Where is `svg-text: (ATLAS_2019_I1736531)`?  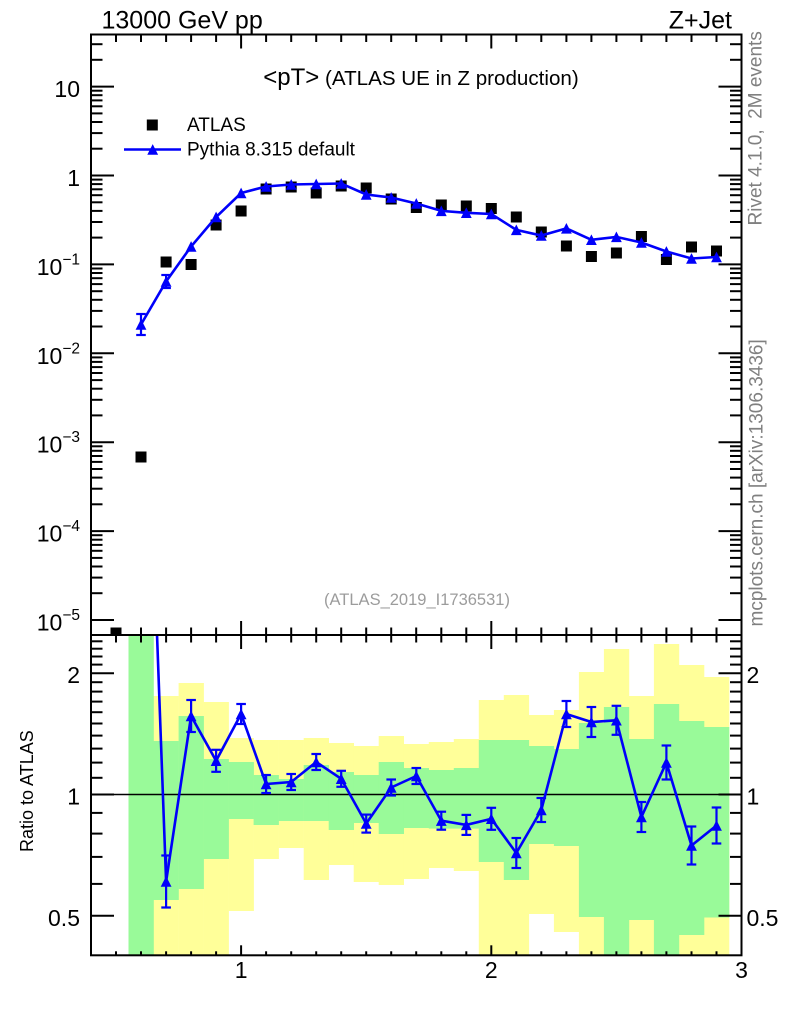
svg-text: (ATLAS_2019_I1736531) is located at coordinates (417, 600).